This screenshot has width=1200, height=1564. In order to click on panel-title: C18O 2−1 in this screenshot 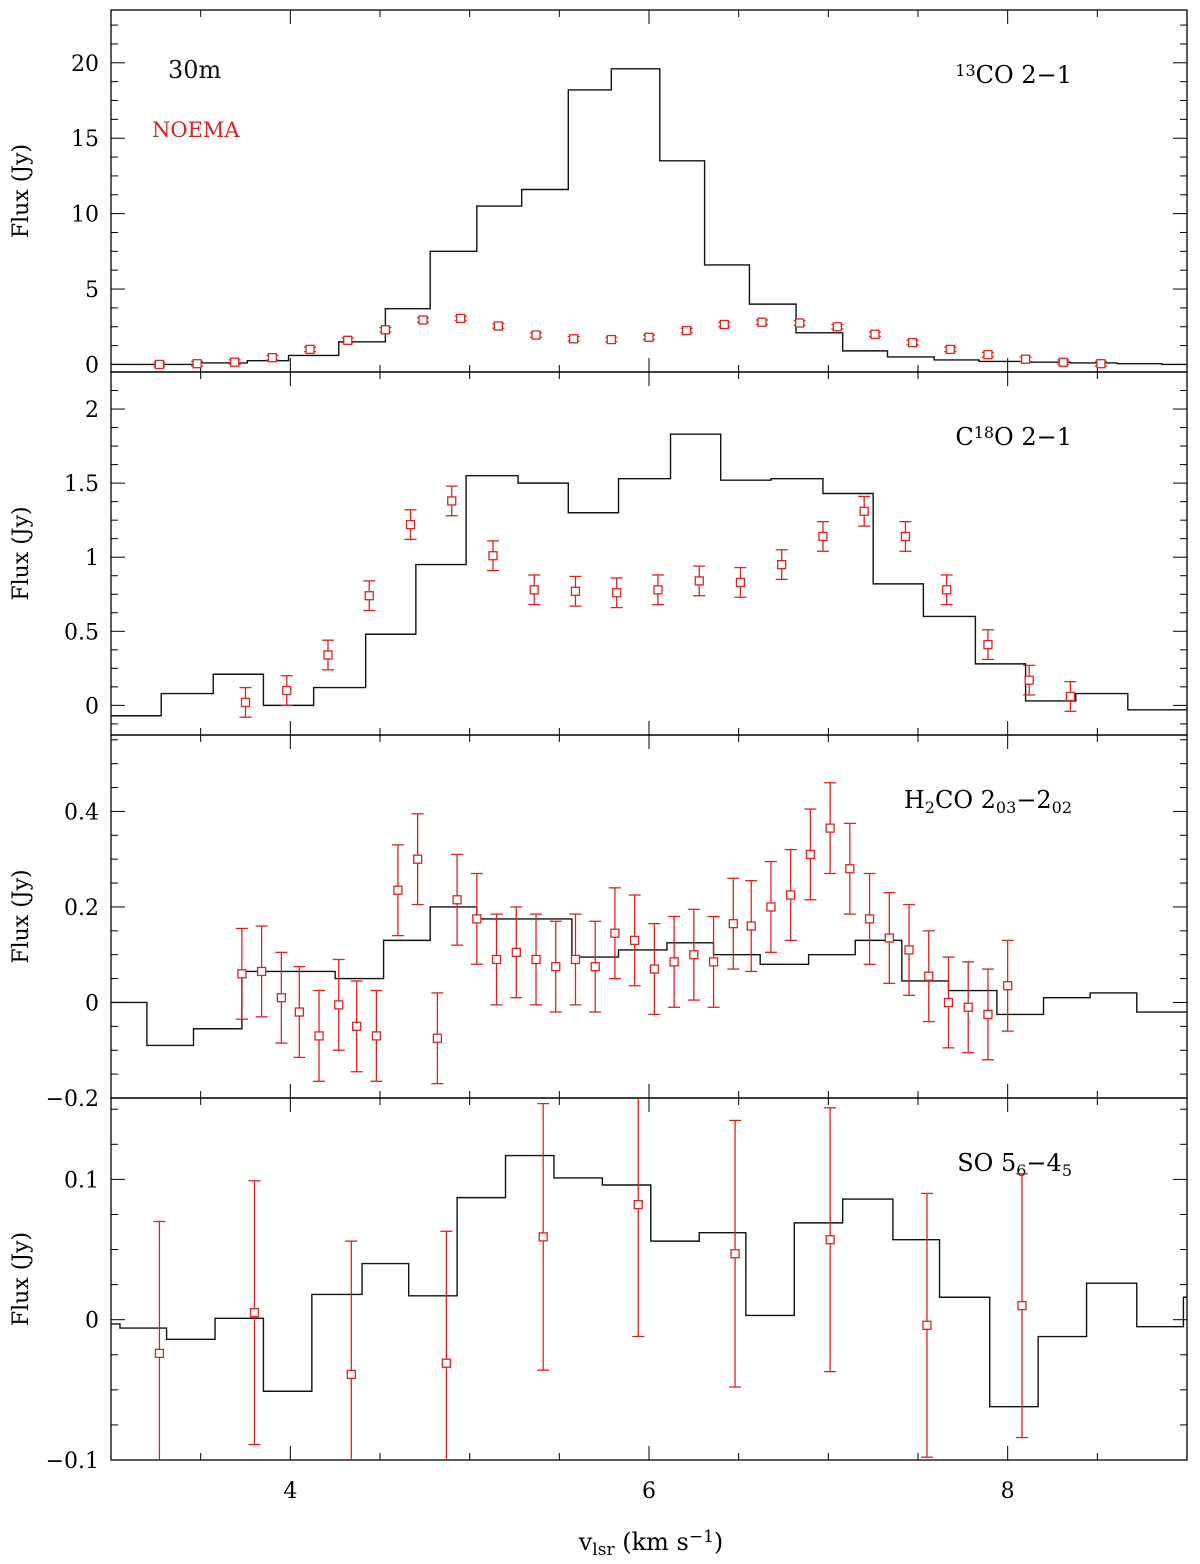, I will do `click(1013, 437)`.